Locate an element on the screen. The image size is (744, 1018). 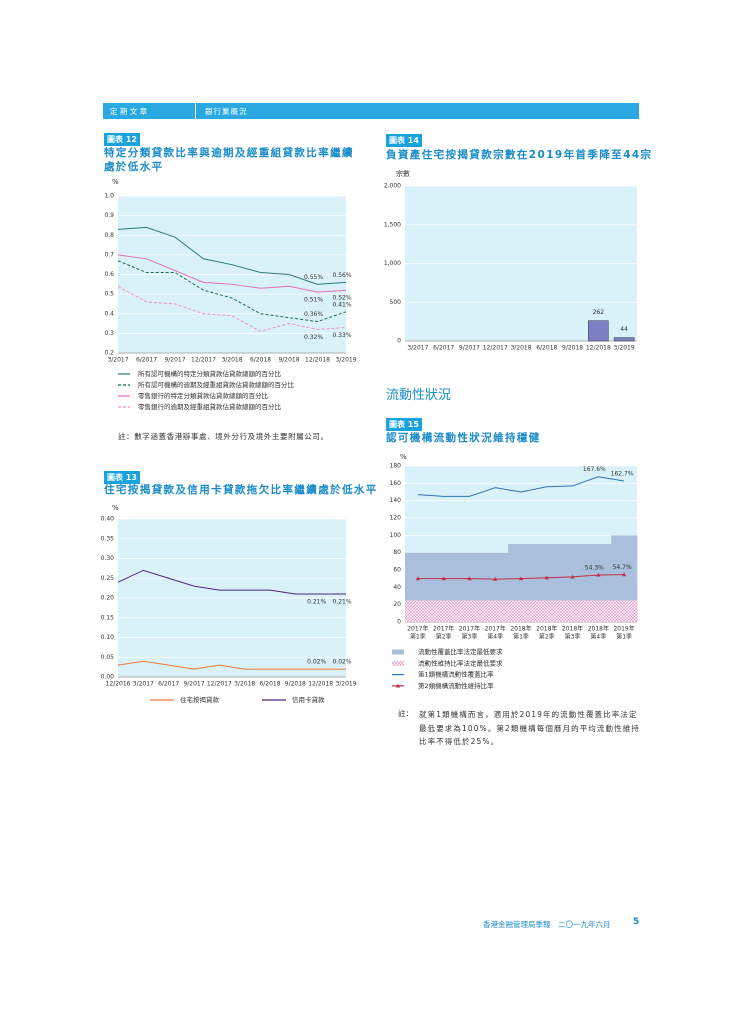
legend-label: 流動性覆蓋比率法定最低要求 is located at coordinates (460, 651).